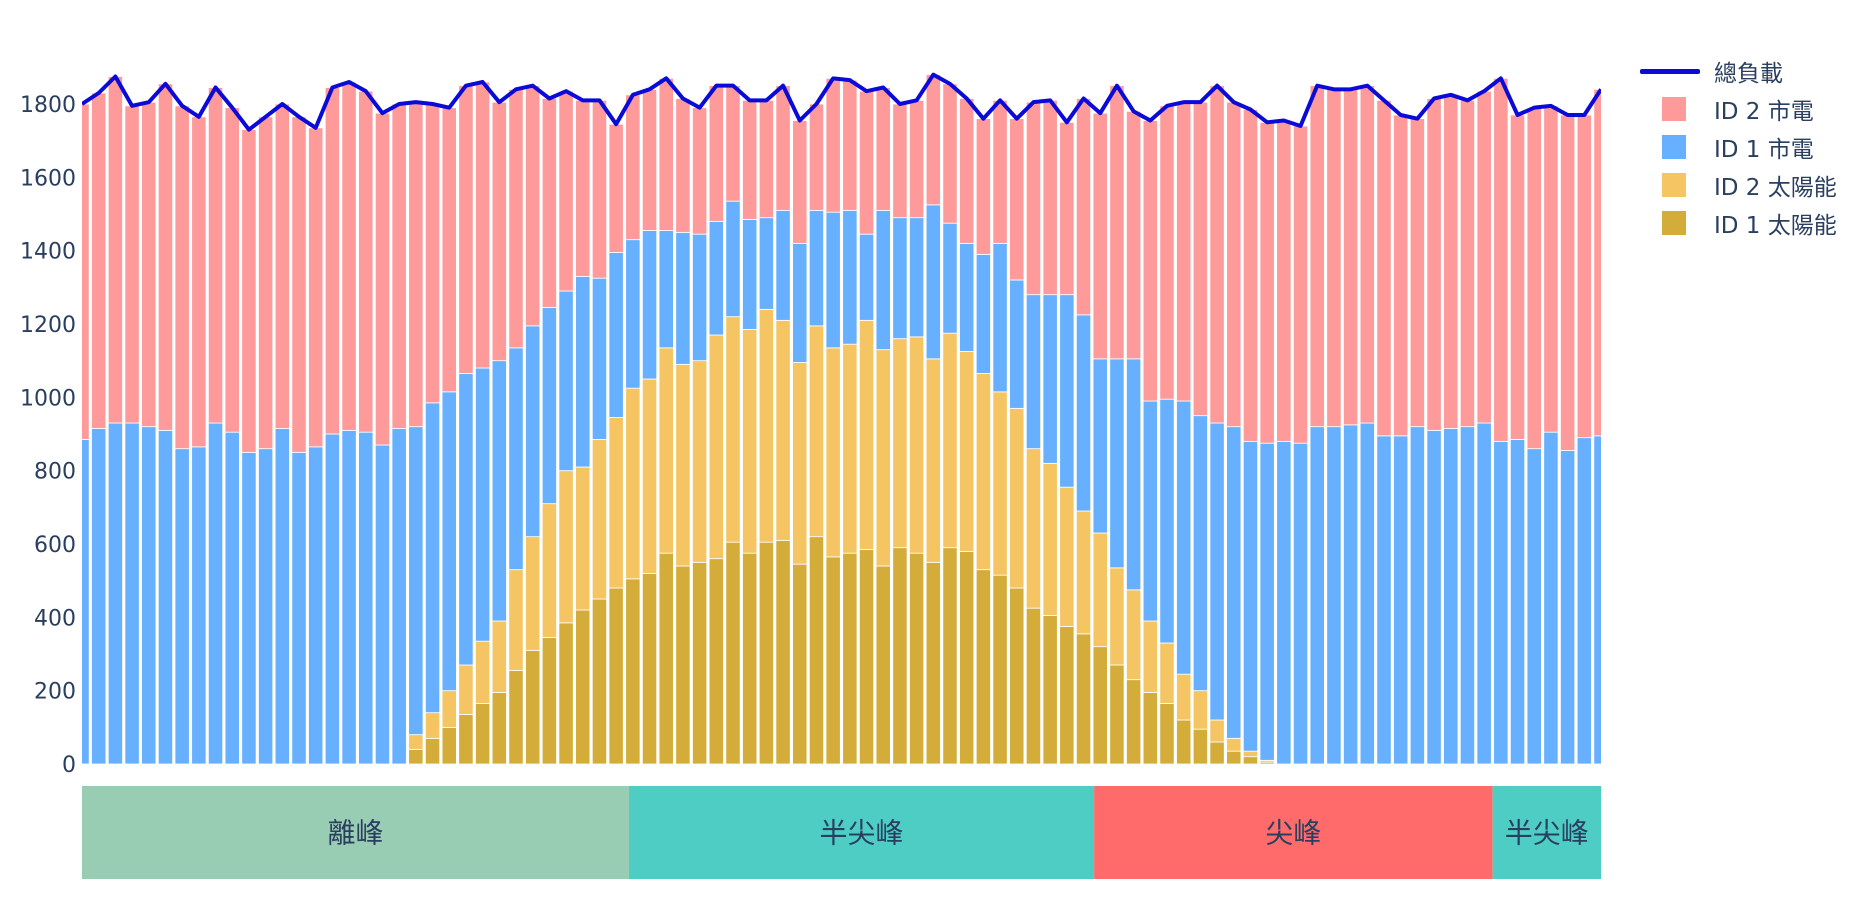 The image size is (1854, 908). I want to click on legend-item-id2-grid: ID 2 市電, so click(1738, 109).